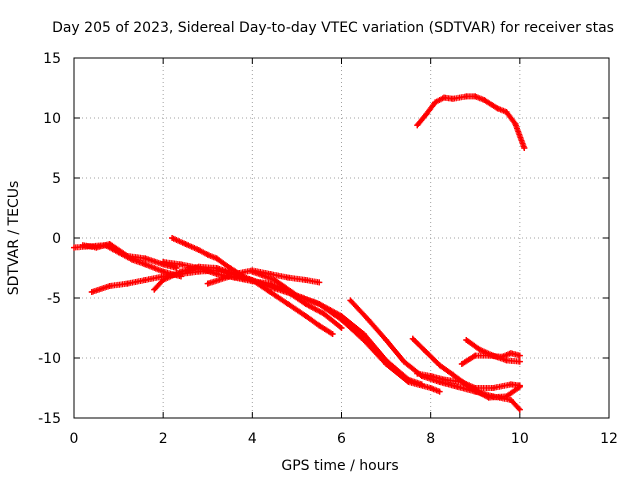 This screenshot has height=480, width=640. I want to click on y-tick-label: 15, so click(52, 59).